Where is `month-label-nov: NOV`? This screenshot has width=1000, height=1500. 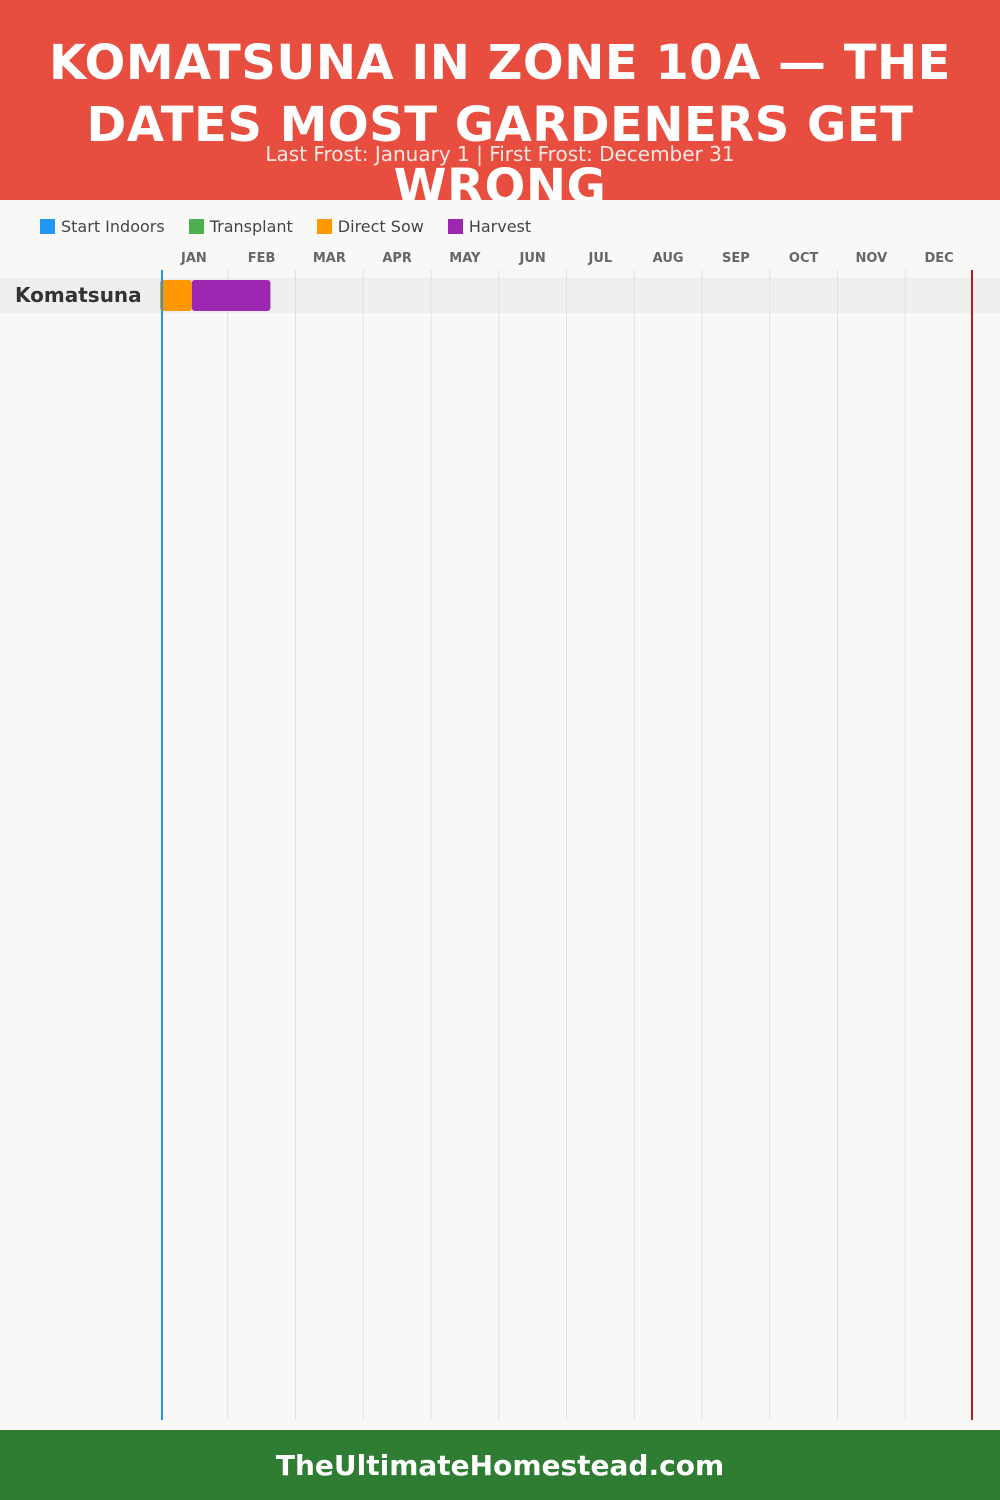 month-label-nov: NOV is located at coordinates (871, 258).